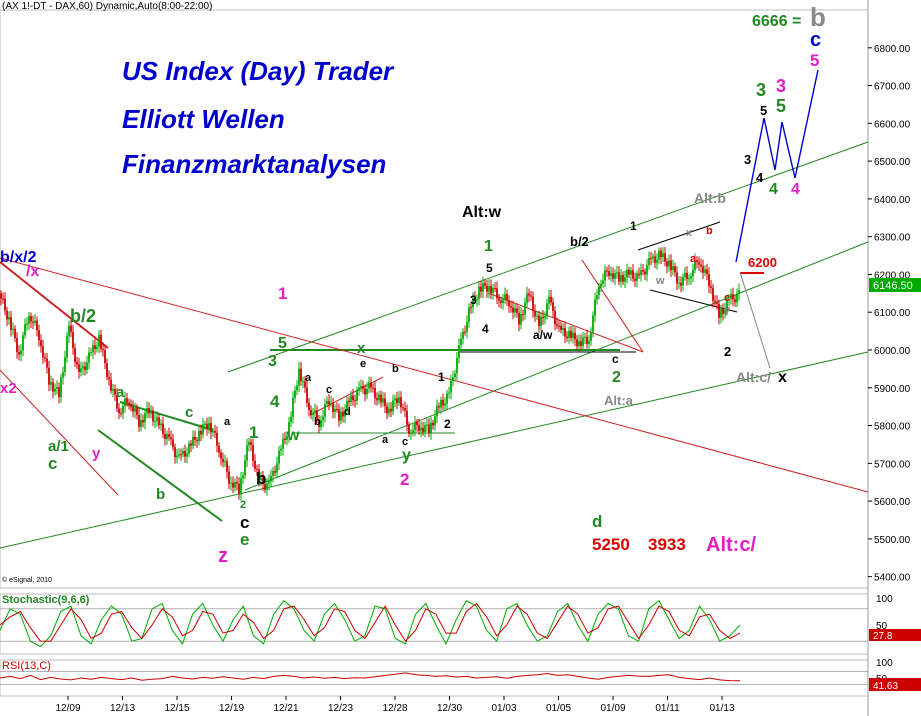  What do you see at coordinates (660, 281) in the screenshot?
I see `wave-label: w` at bounding box center [660, 281].